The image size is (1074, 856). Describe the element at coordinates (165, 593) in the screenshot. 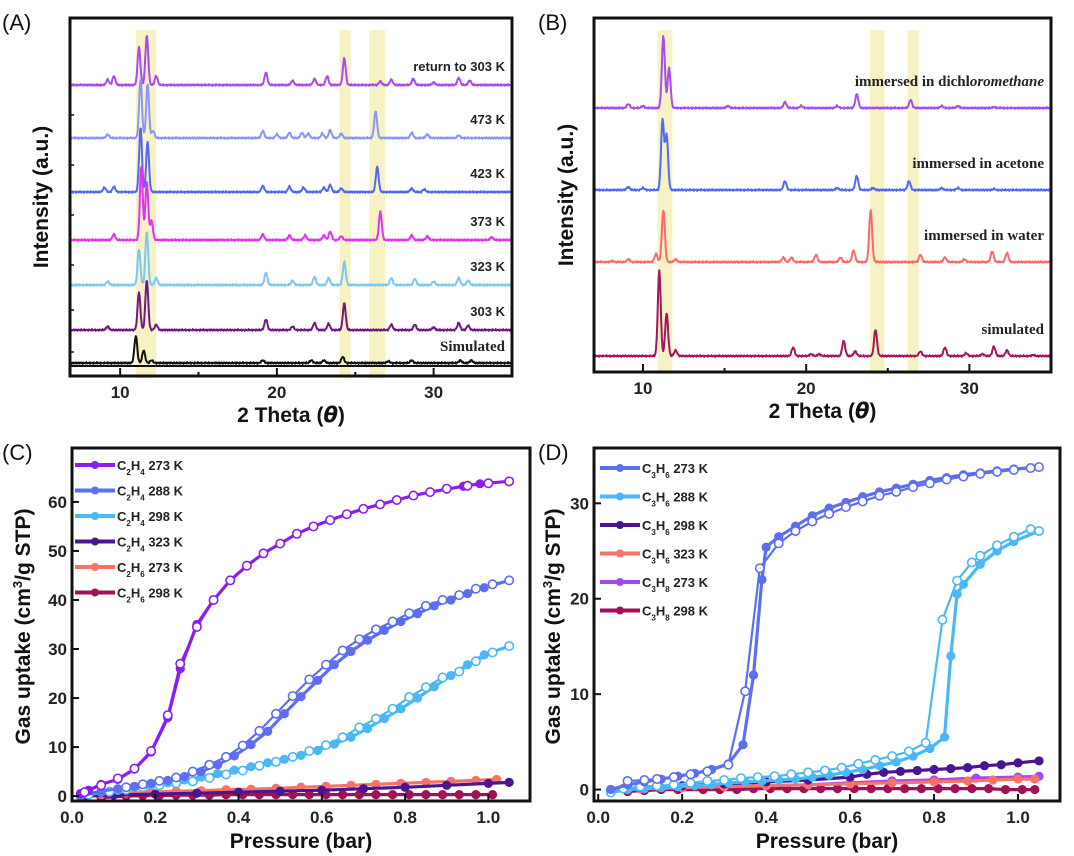

I see `legend-temp: 298 K` at that location.